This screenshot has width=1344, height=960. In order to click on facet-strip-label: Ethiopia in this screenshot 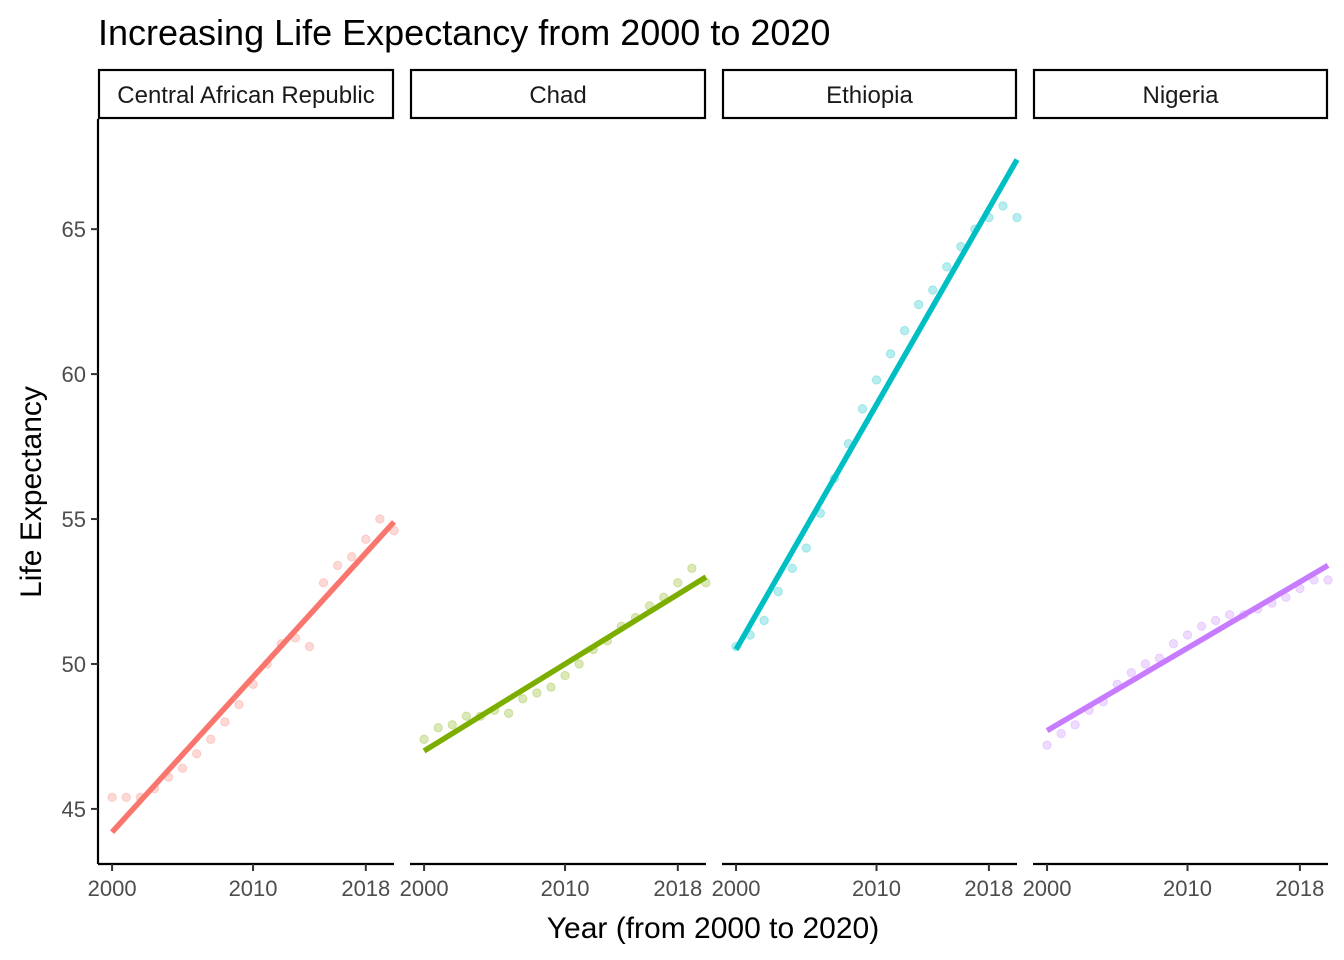, I will do `click(869, 95)`.